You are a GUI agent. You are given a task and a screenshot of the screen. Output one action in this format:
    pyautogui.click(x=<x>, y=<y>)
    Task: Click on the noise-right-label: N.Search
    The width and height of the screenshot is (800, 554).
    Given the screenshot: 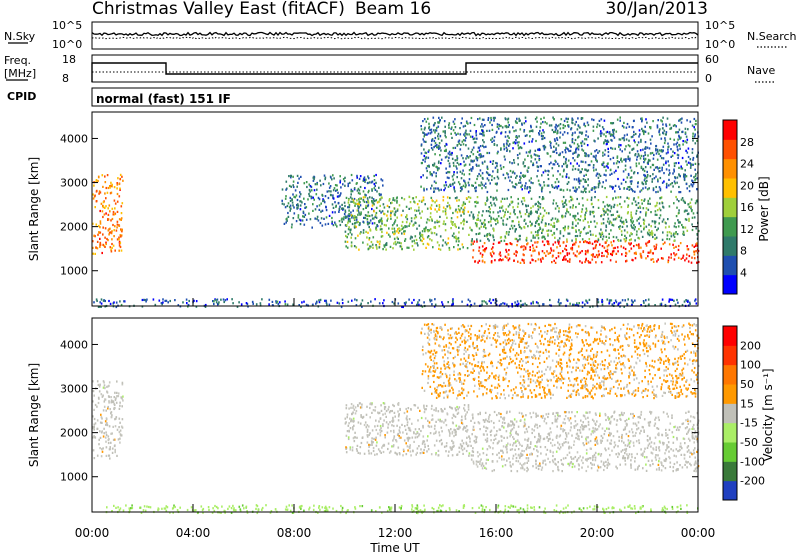 What is the action you would take?
    pyautogui.click(x=772, y=36)
    